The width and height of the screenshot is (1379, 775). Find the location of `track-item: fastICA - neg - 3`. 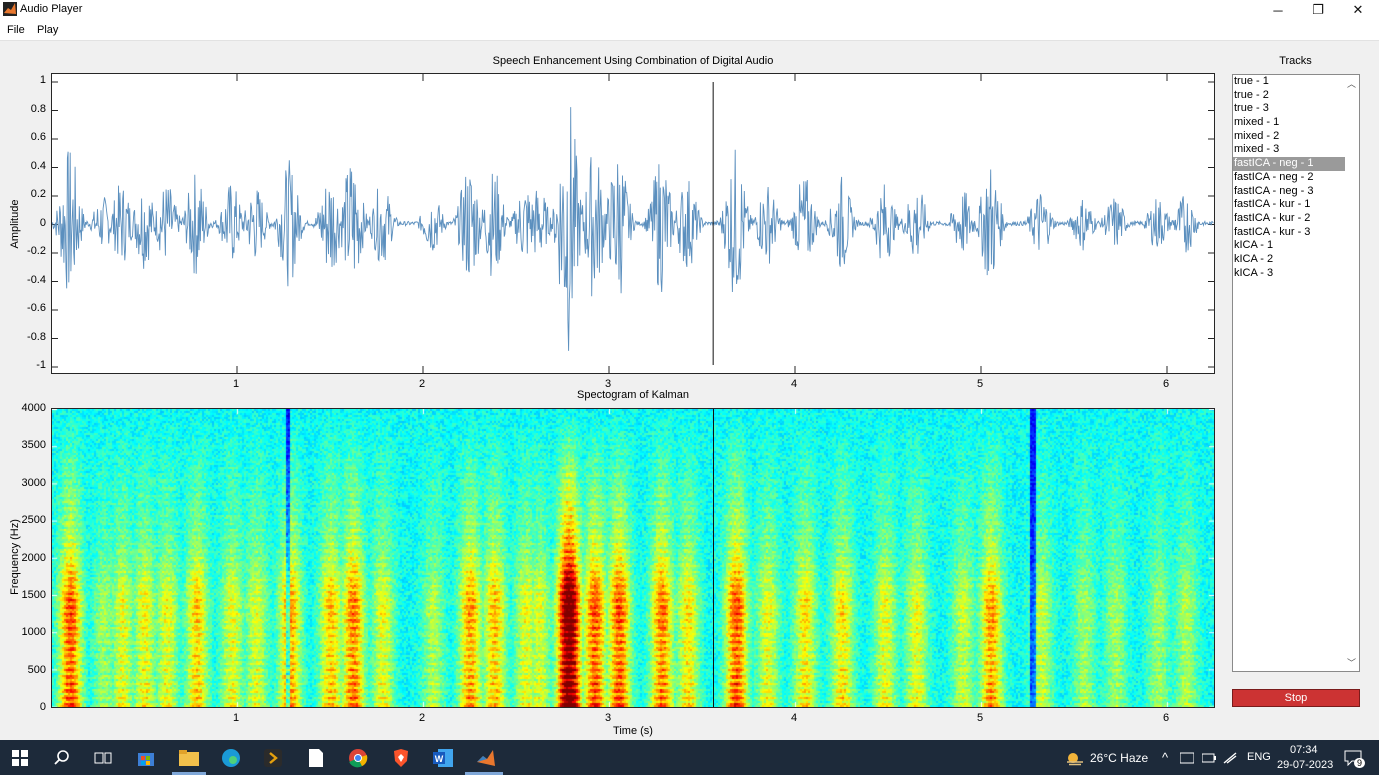

track-item: fastICA - neg - 3 is located at coordinates (1274, 190).